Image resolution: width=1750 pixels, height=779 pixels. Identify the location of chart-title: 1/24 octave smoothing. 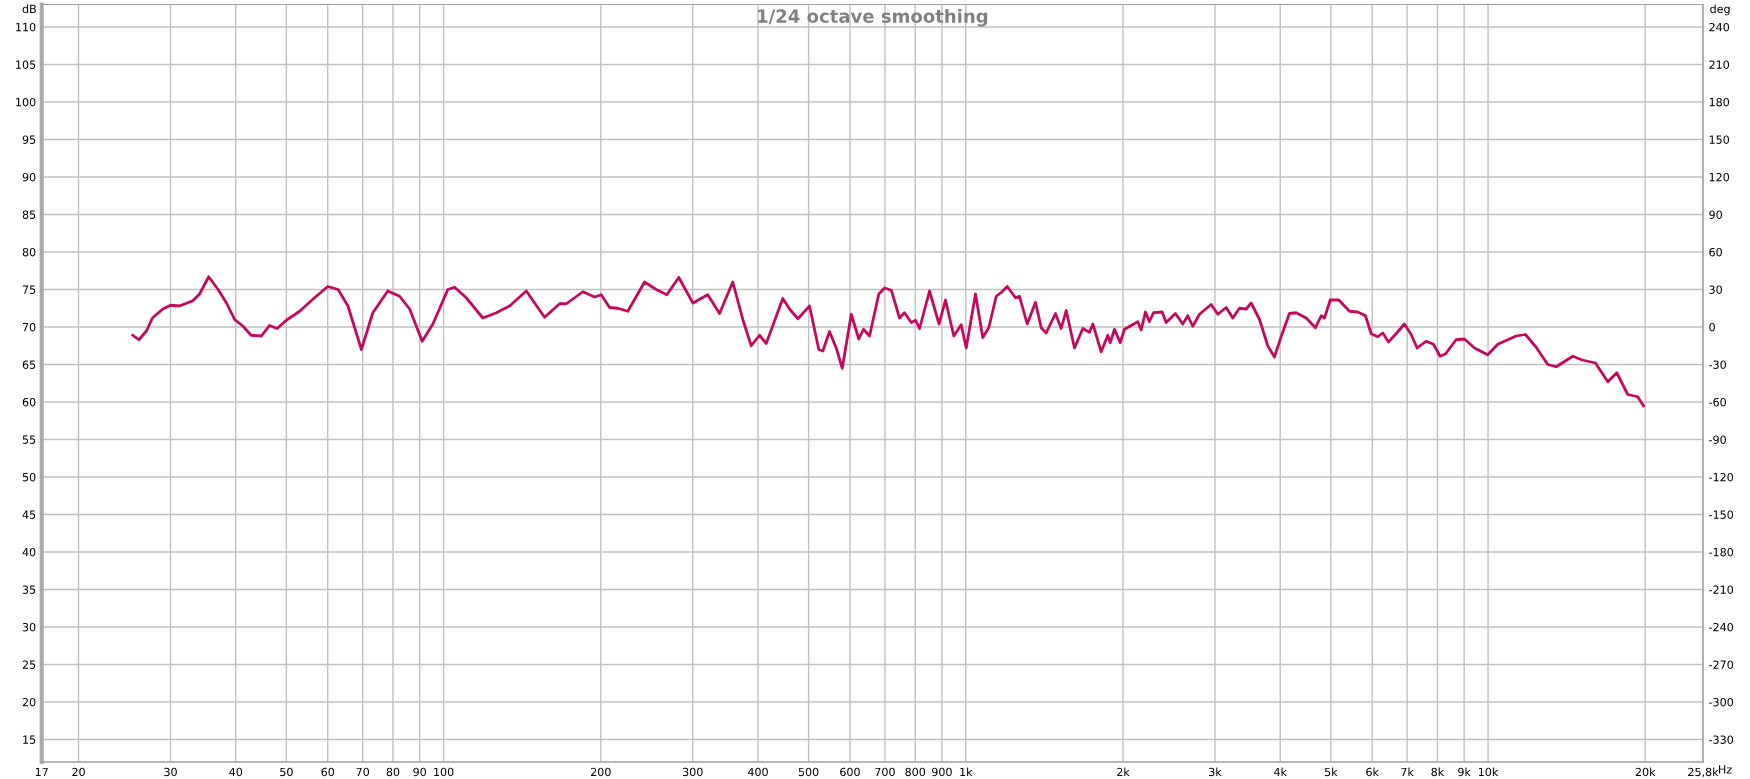
(873, 17).